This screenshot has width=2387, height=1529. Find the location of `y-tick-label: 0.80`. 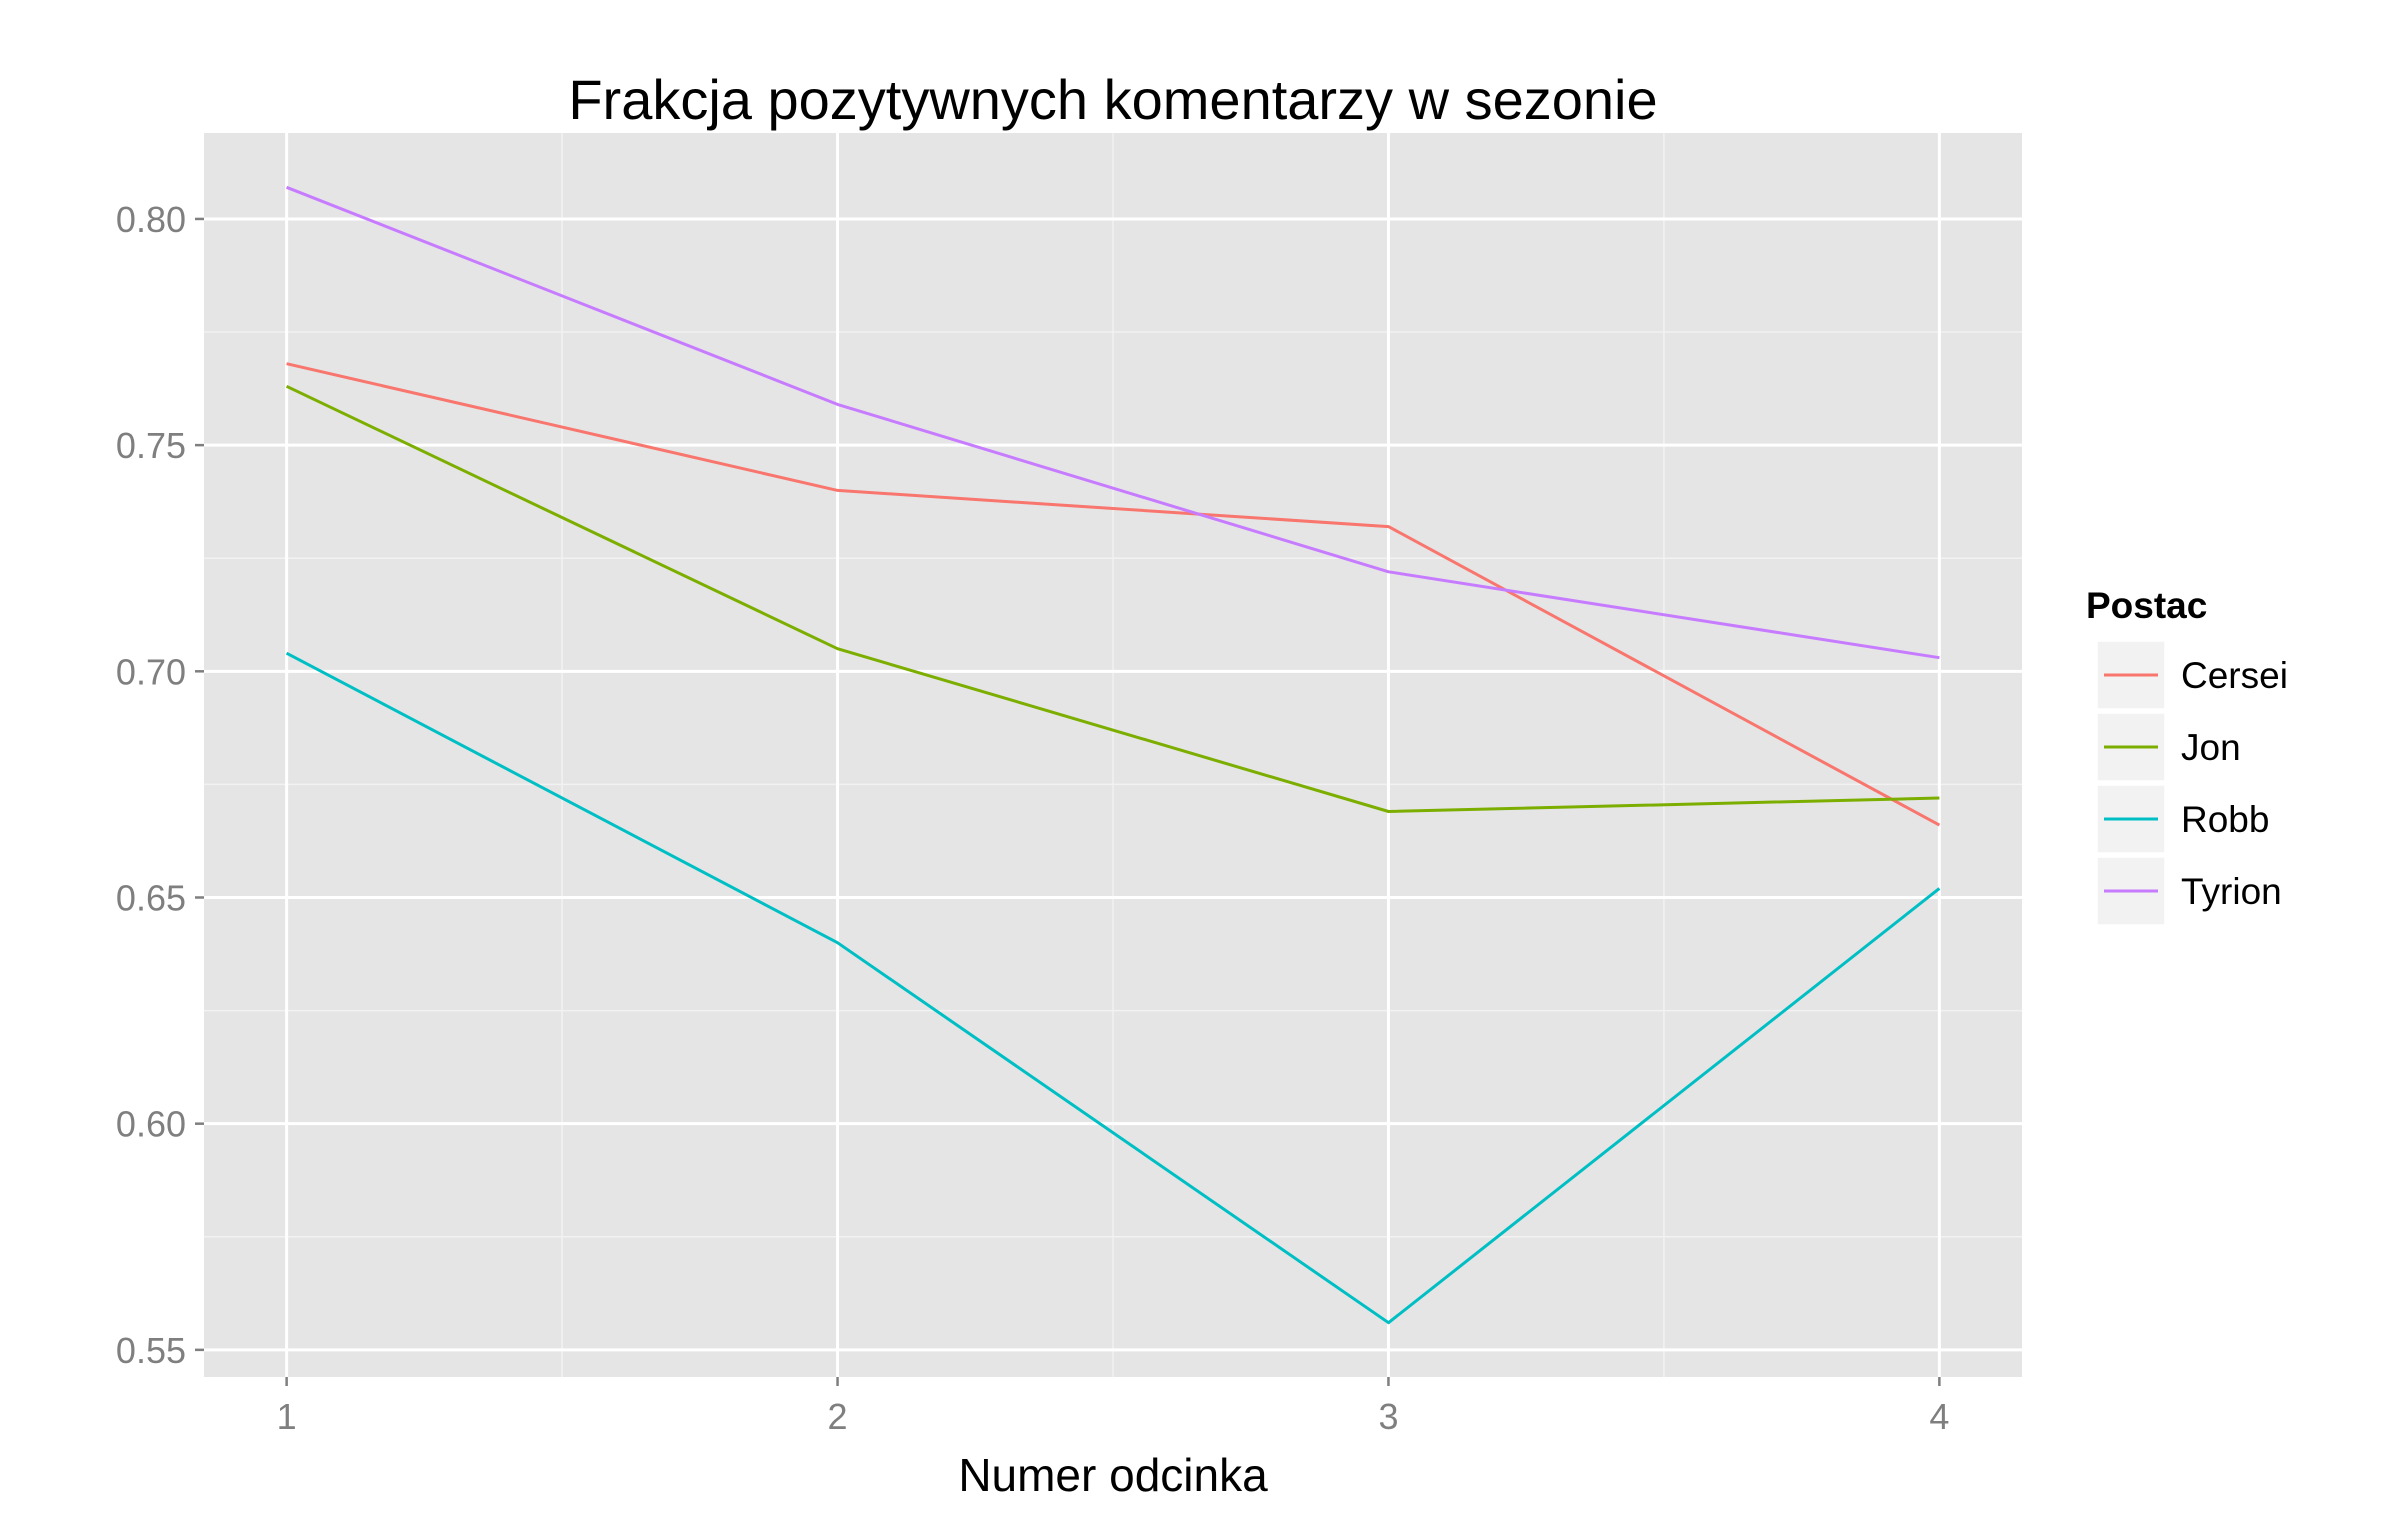

y-tick-label: 0.80 is located at coordinates (151, 219).